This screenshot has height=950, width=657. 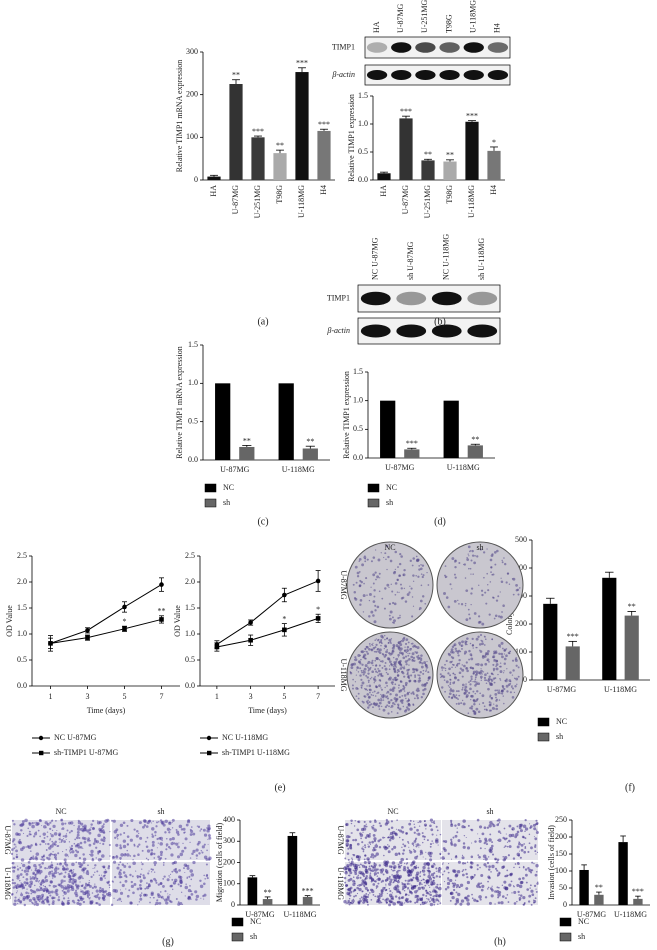 I want to click on y-tick-label: 100, so click(x=192, y=136).